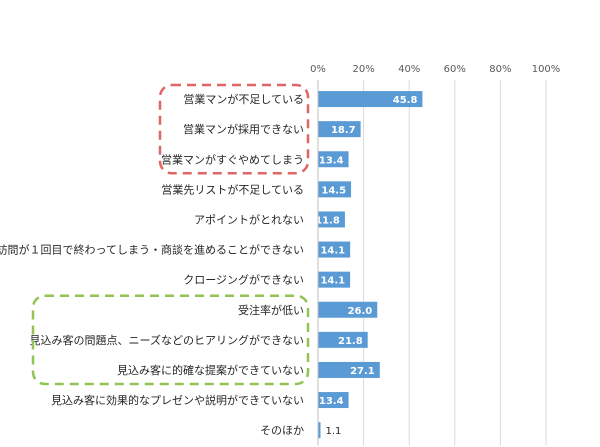  I want to click on data-label: 45.8, so click(405, 100).